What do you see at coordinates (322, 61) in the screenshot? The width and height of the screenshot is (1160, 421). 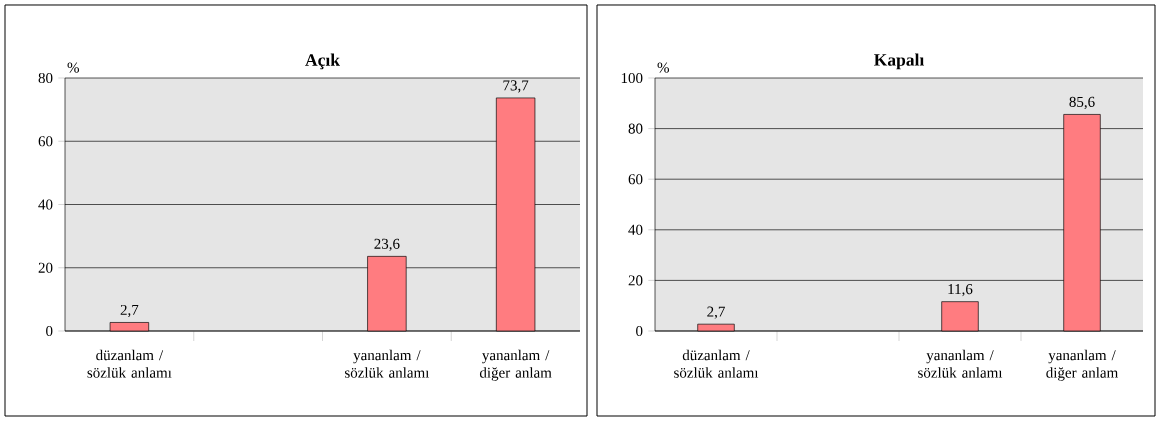 I see `chart-title: Açık` at bounding box center [322, 61].